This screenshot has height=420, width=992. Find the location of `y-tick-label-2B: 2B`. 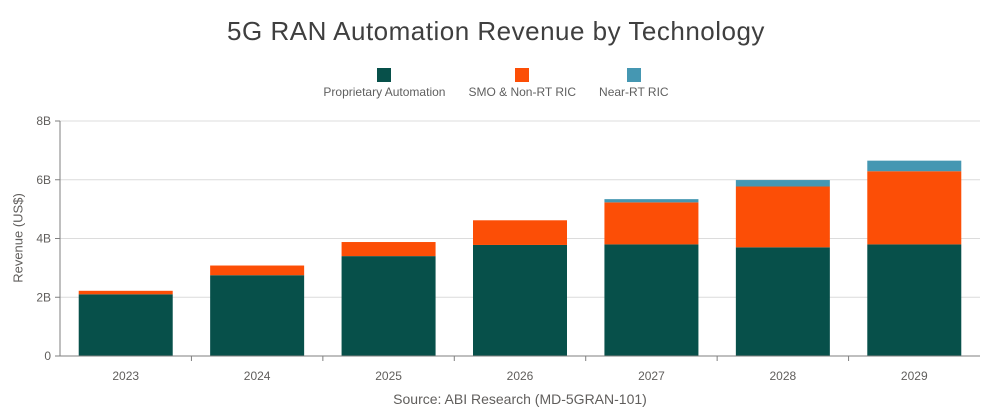

y-tick-label-2B: 2B is located at coordinates (43, 297).